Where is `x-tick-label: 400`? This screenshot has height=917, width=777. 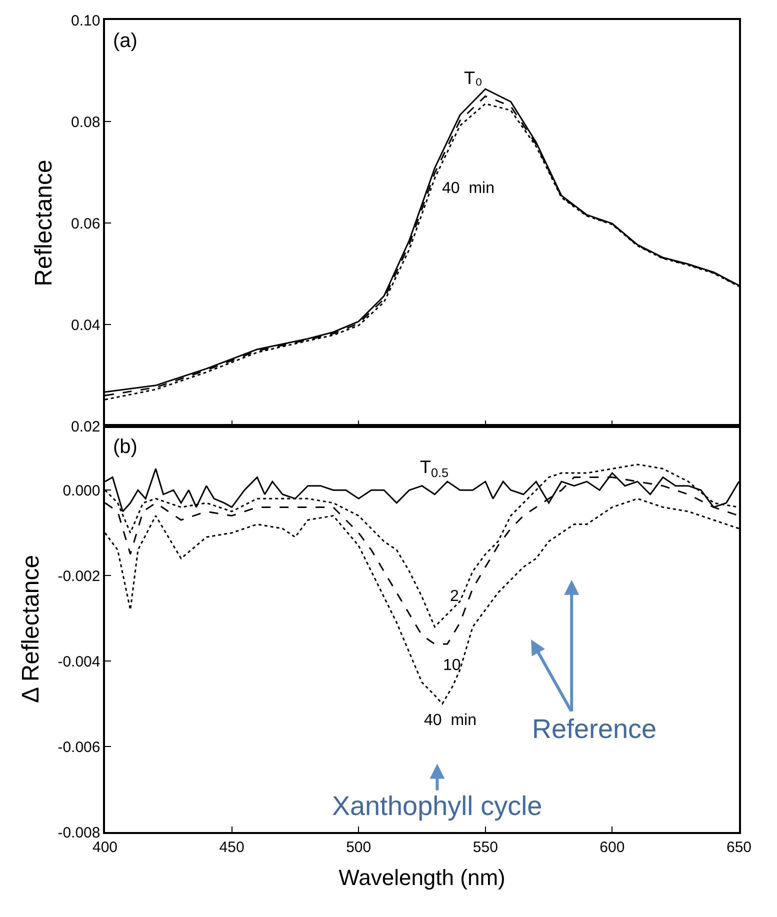
x-tick-label: 400 is located at coordinates (105, 847).